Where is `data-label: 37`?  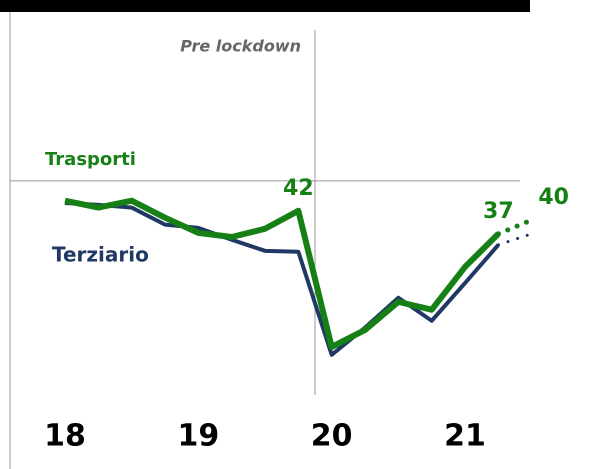
data-label: 37 is located at coordinates (498, 211).